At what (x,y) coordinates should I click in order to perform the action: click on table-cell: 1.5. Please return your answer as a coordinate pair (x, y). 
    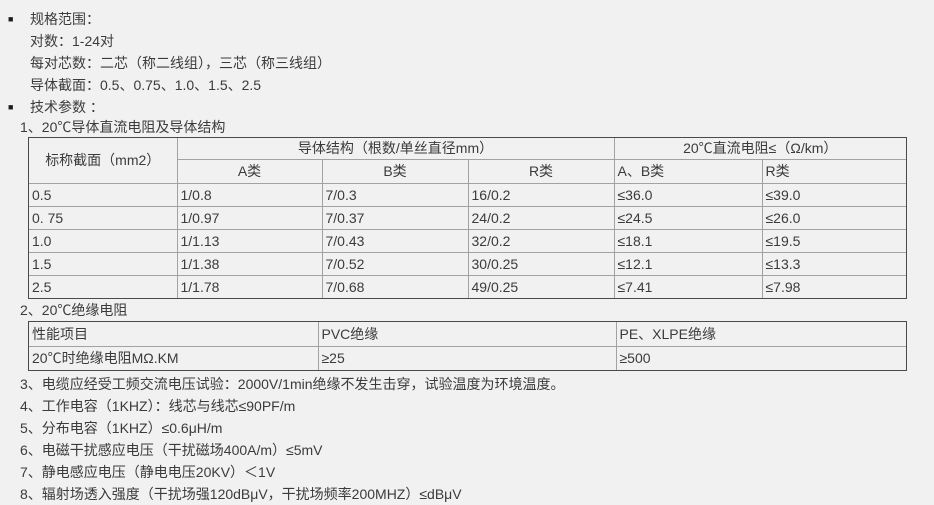
    Looking at the image, I should click on (103, 264).